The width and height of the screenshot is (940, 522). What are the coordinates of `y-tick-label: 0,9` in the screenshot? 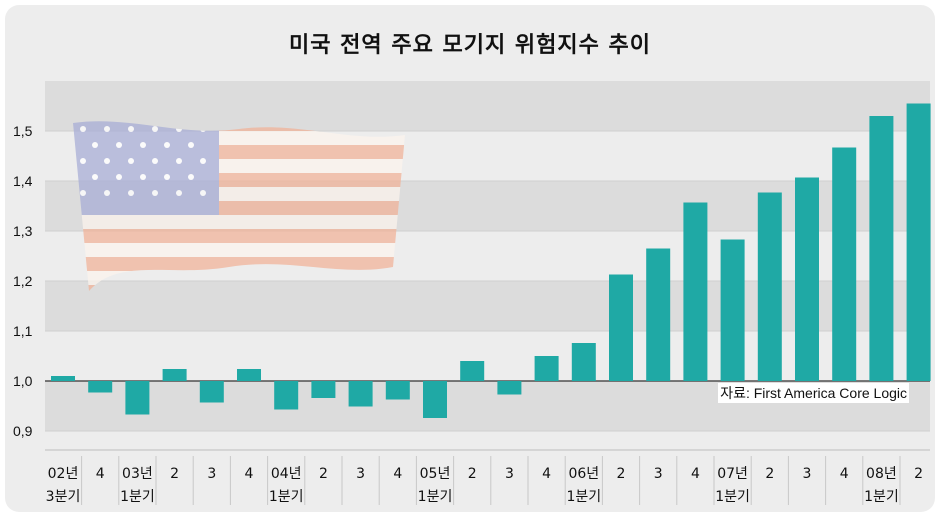 It's located at (23, 431).